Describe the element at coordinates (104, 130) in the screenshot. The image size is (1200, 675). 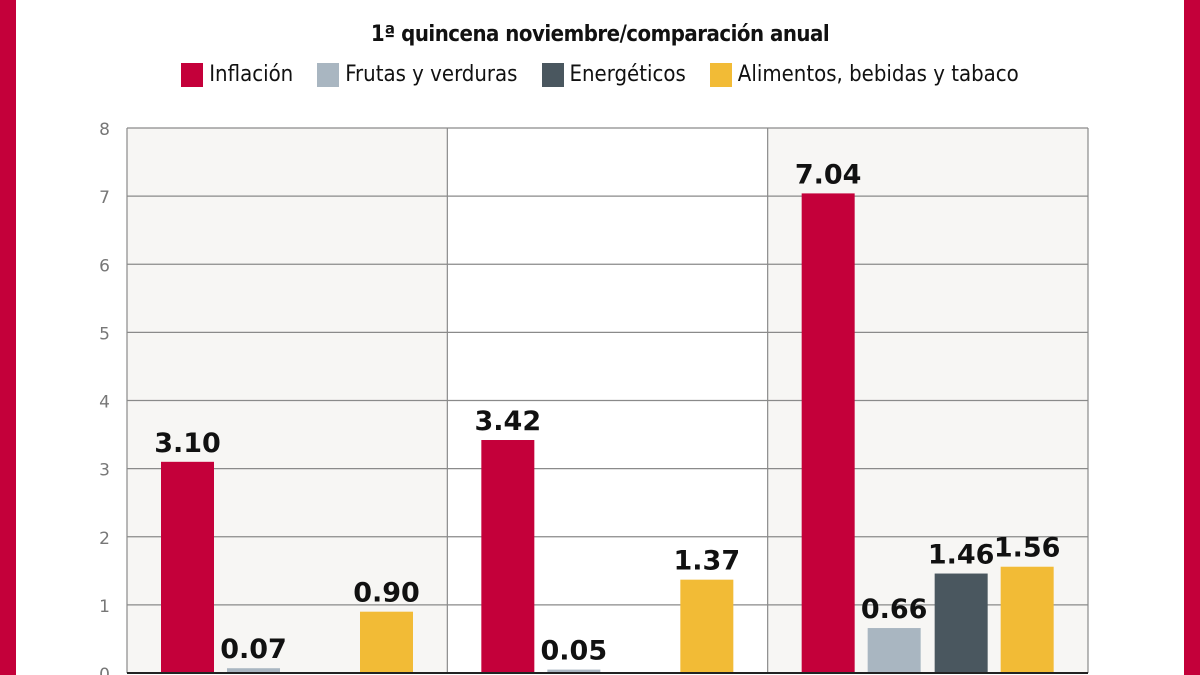
I see `y-tick-label: 8` at that location.